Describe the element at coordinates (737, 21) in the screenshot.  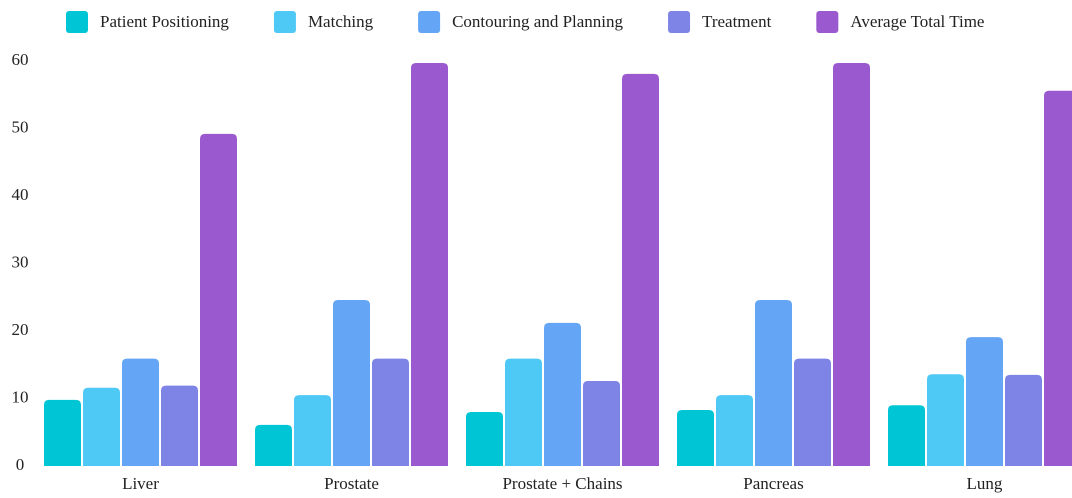
I see `legend-label: Treatment` at that location.